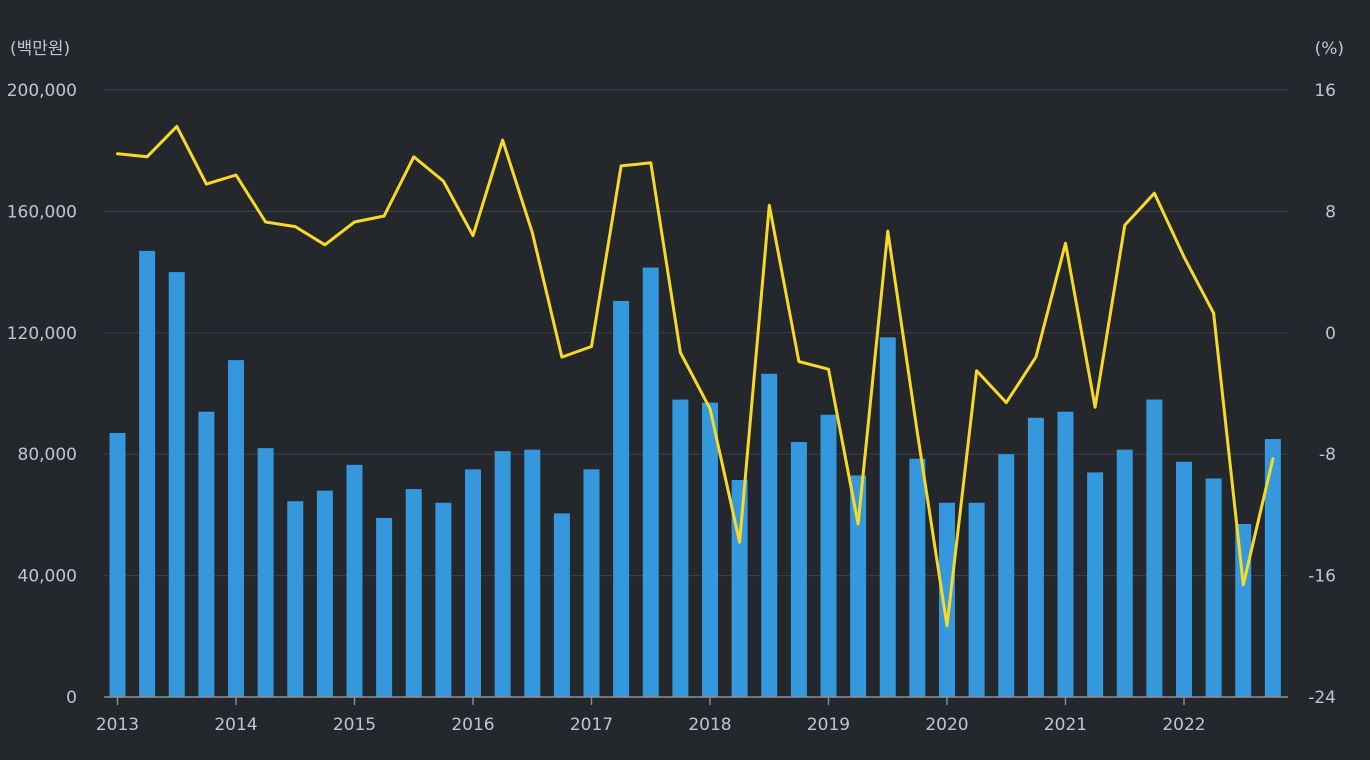  What do you see at coordinates (117, 725) in the screenshot?
I see `x-tick-label: 2013` at bounding box center [117, 725].